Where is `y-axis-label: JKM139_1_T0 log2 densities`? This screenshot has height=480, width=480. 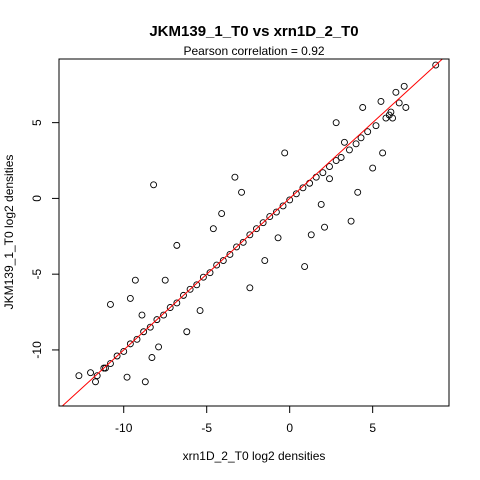
y-axis-label: JKM139_1_T0 log2 densities is located at coordinates (9, 232).